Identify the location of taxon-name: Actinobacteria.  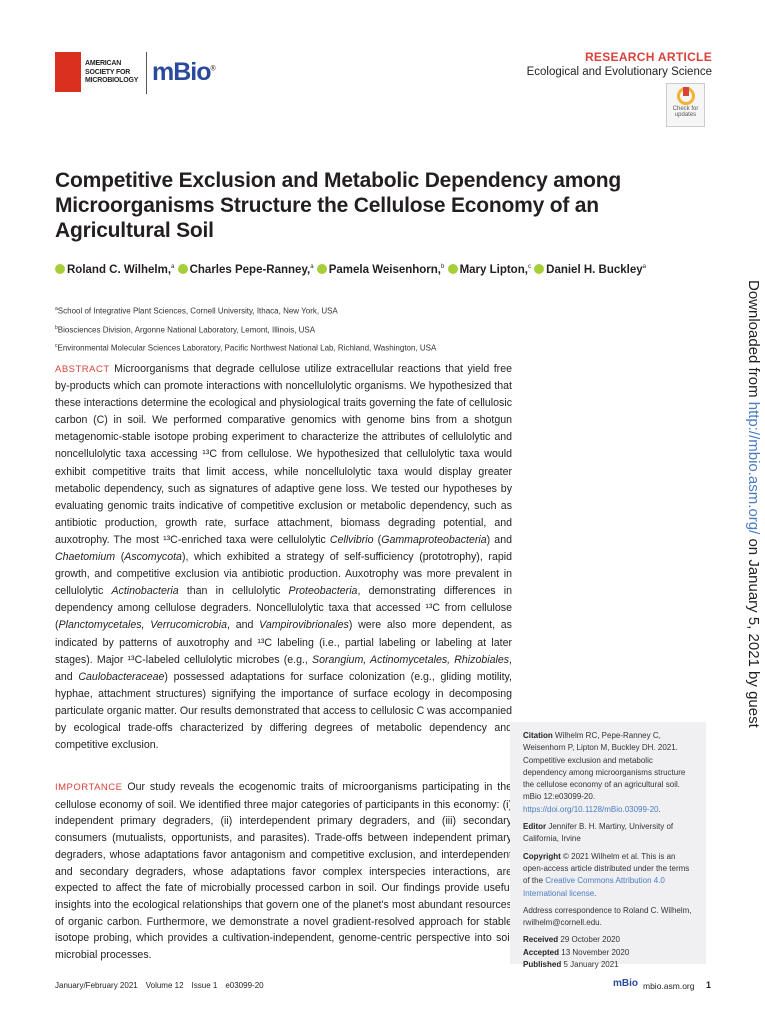
(145, 591).